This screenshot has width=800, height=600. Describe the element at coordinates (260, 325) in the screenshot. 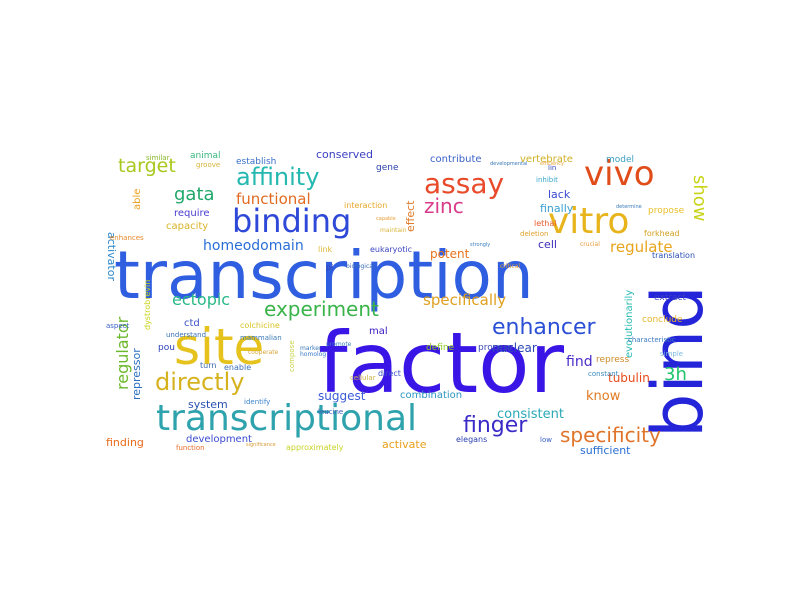

I see `word-colchicine: colchicine` at that location.